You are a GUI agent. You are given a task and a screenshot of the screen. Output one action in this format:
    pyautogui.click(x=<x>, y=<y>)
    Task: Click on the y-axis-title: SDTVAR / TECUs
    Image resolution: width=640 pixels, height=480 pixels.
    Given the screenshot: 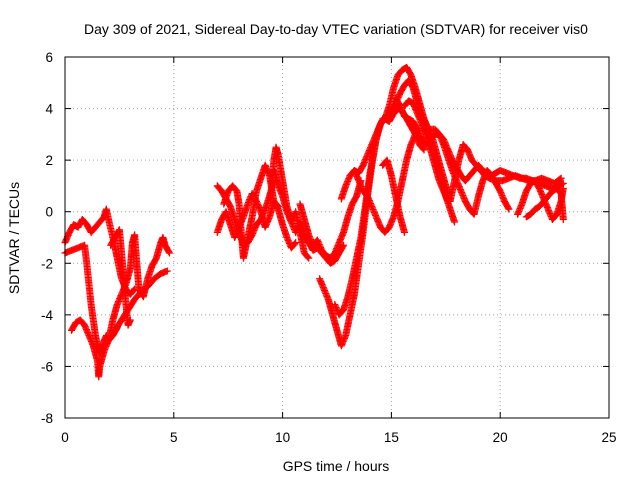 What is the action you would take?
    pyautogui.click(x=14, y=238)
    